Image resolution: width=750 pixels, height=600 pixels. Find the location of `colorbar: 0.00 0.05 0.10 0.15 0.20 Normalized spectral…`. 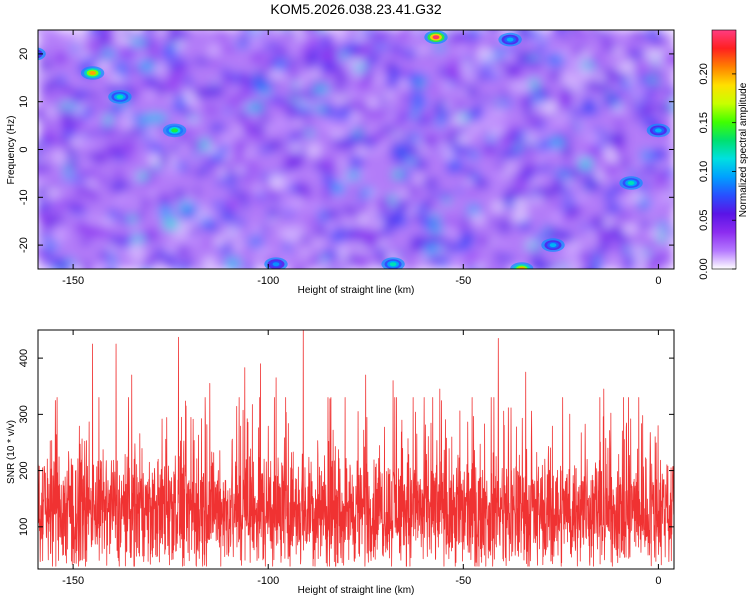

colorbar: 0.00 0.05 0.10 0.15 0.20 Normalized spectral… is located at coordinates (723, 154).